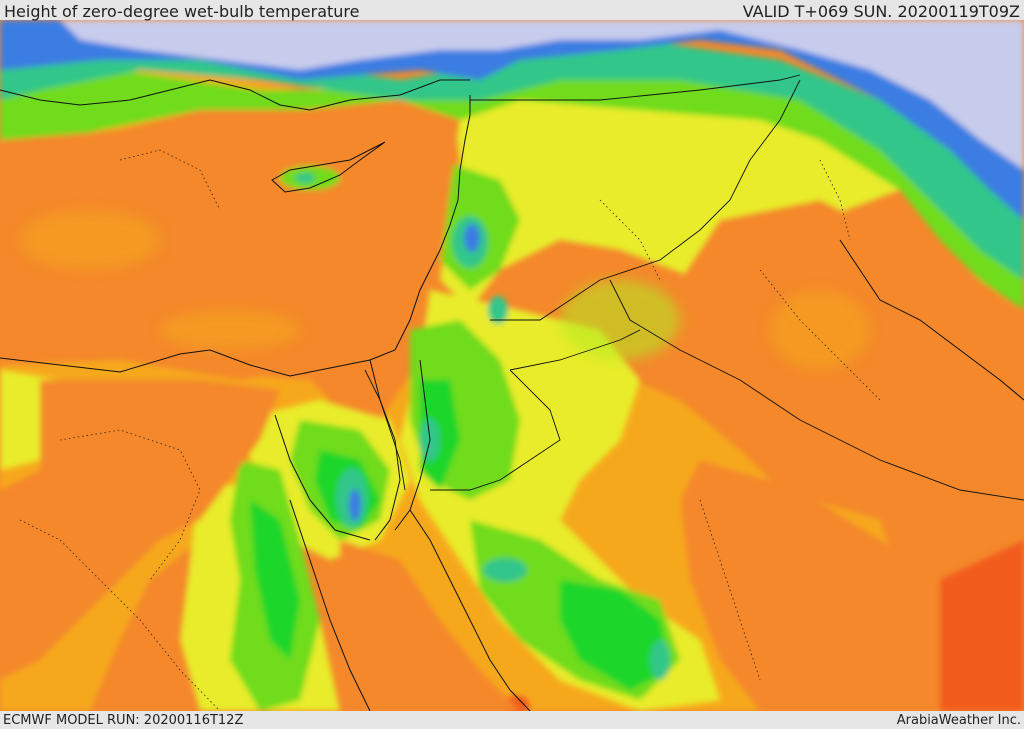 The width and height of the screenshot is (1024, 729). I want to click on orange-egypt, so click(140, 530).